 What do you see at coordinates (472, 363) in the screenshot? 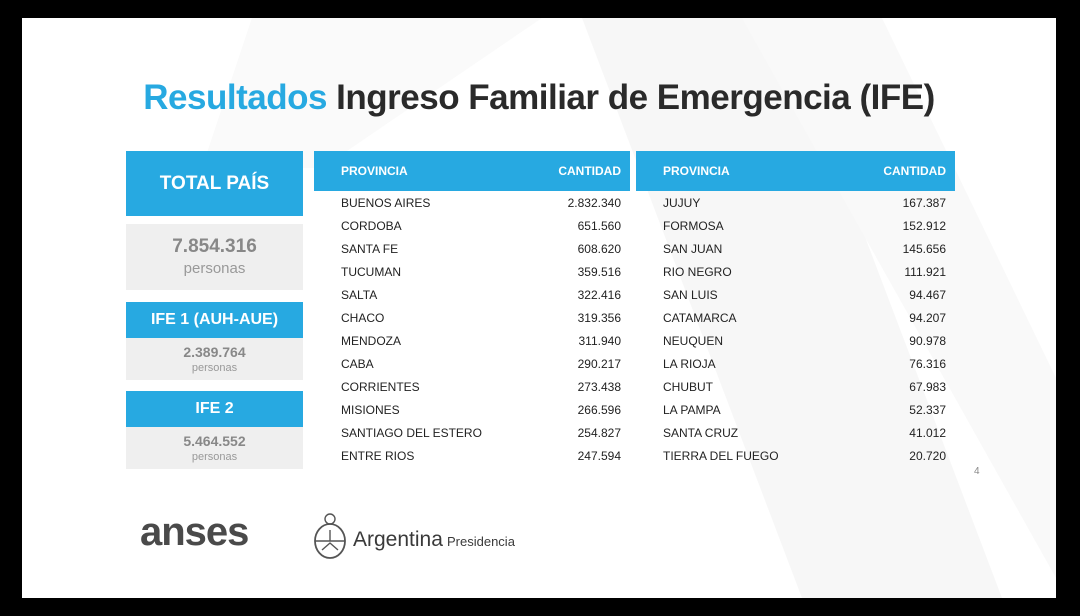
I see `table-row: CABA 290.217` at bounding box center [472, 363].